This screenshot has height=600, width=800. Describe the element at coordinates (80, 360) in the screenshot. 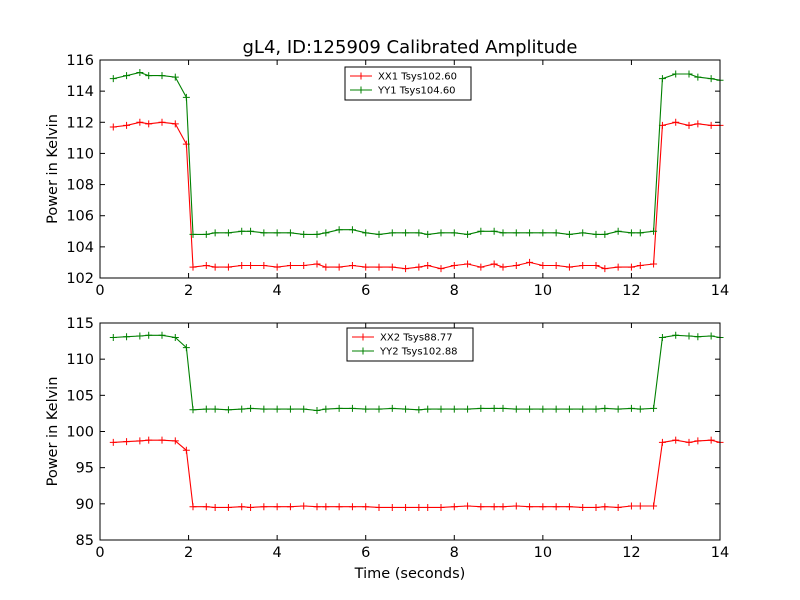

I see `y-tick-label: 110` at that location.